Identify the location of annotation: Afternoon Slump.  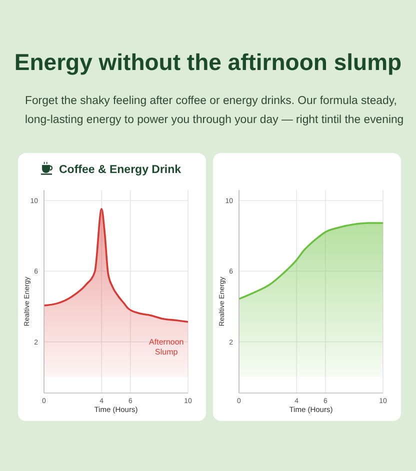
(166, 346).